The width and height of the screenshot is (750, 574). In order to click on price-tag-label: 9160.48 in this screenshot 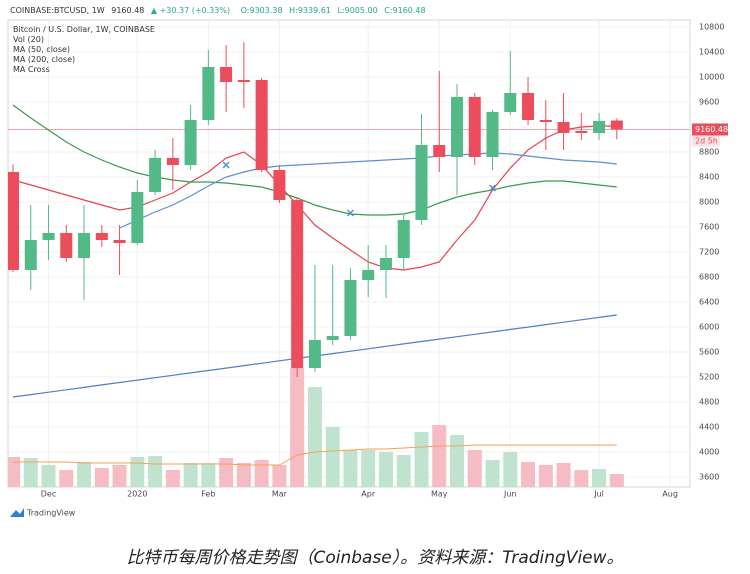, I will do `click(711, 129)`.